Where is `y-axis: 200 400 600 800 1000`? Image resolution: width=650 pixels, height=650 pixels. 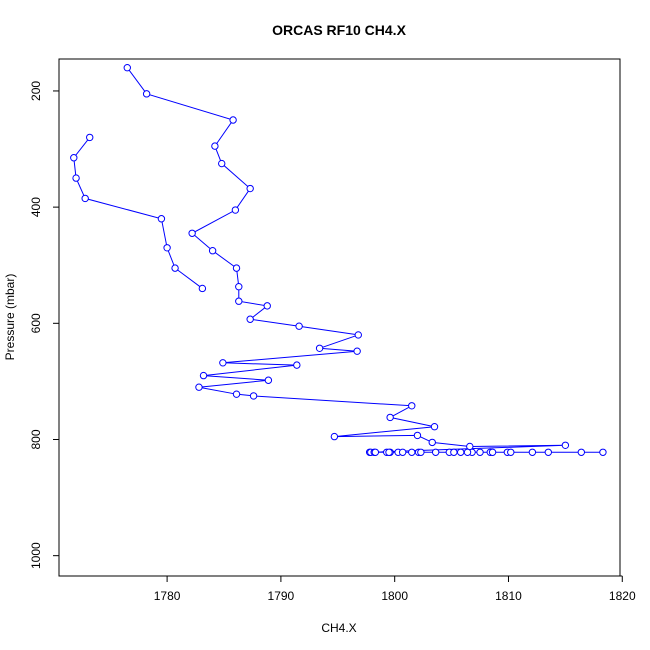
y-axis: 200 400 600 800 1000 is located at coordinates (44, 325).